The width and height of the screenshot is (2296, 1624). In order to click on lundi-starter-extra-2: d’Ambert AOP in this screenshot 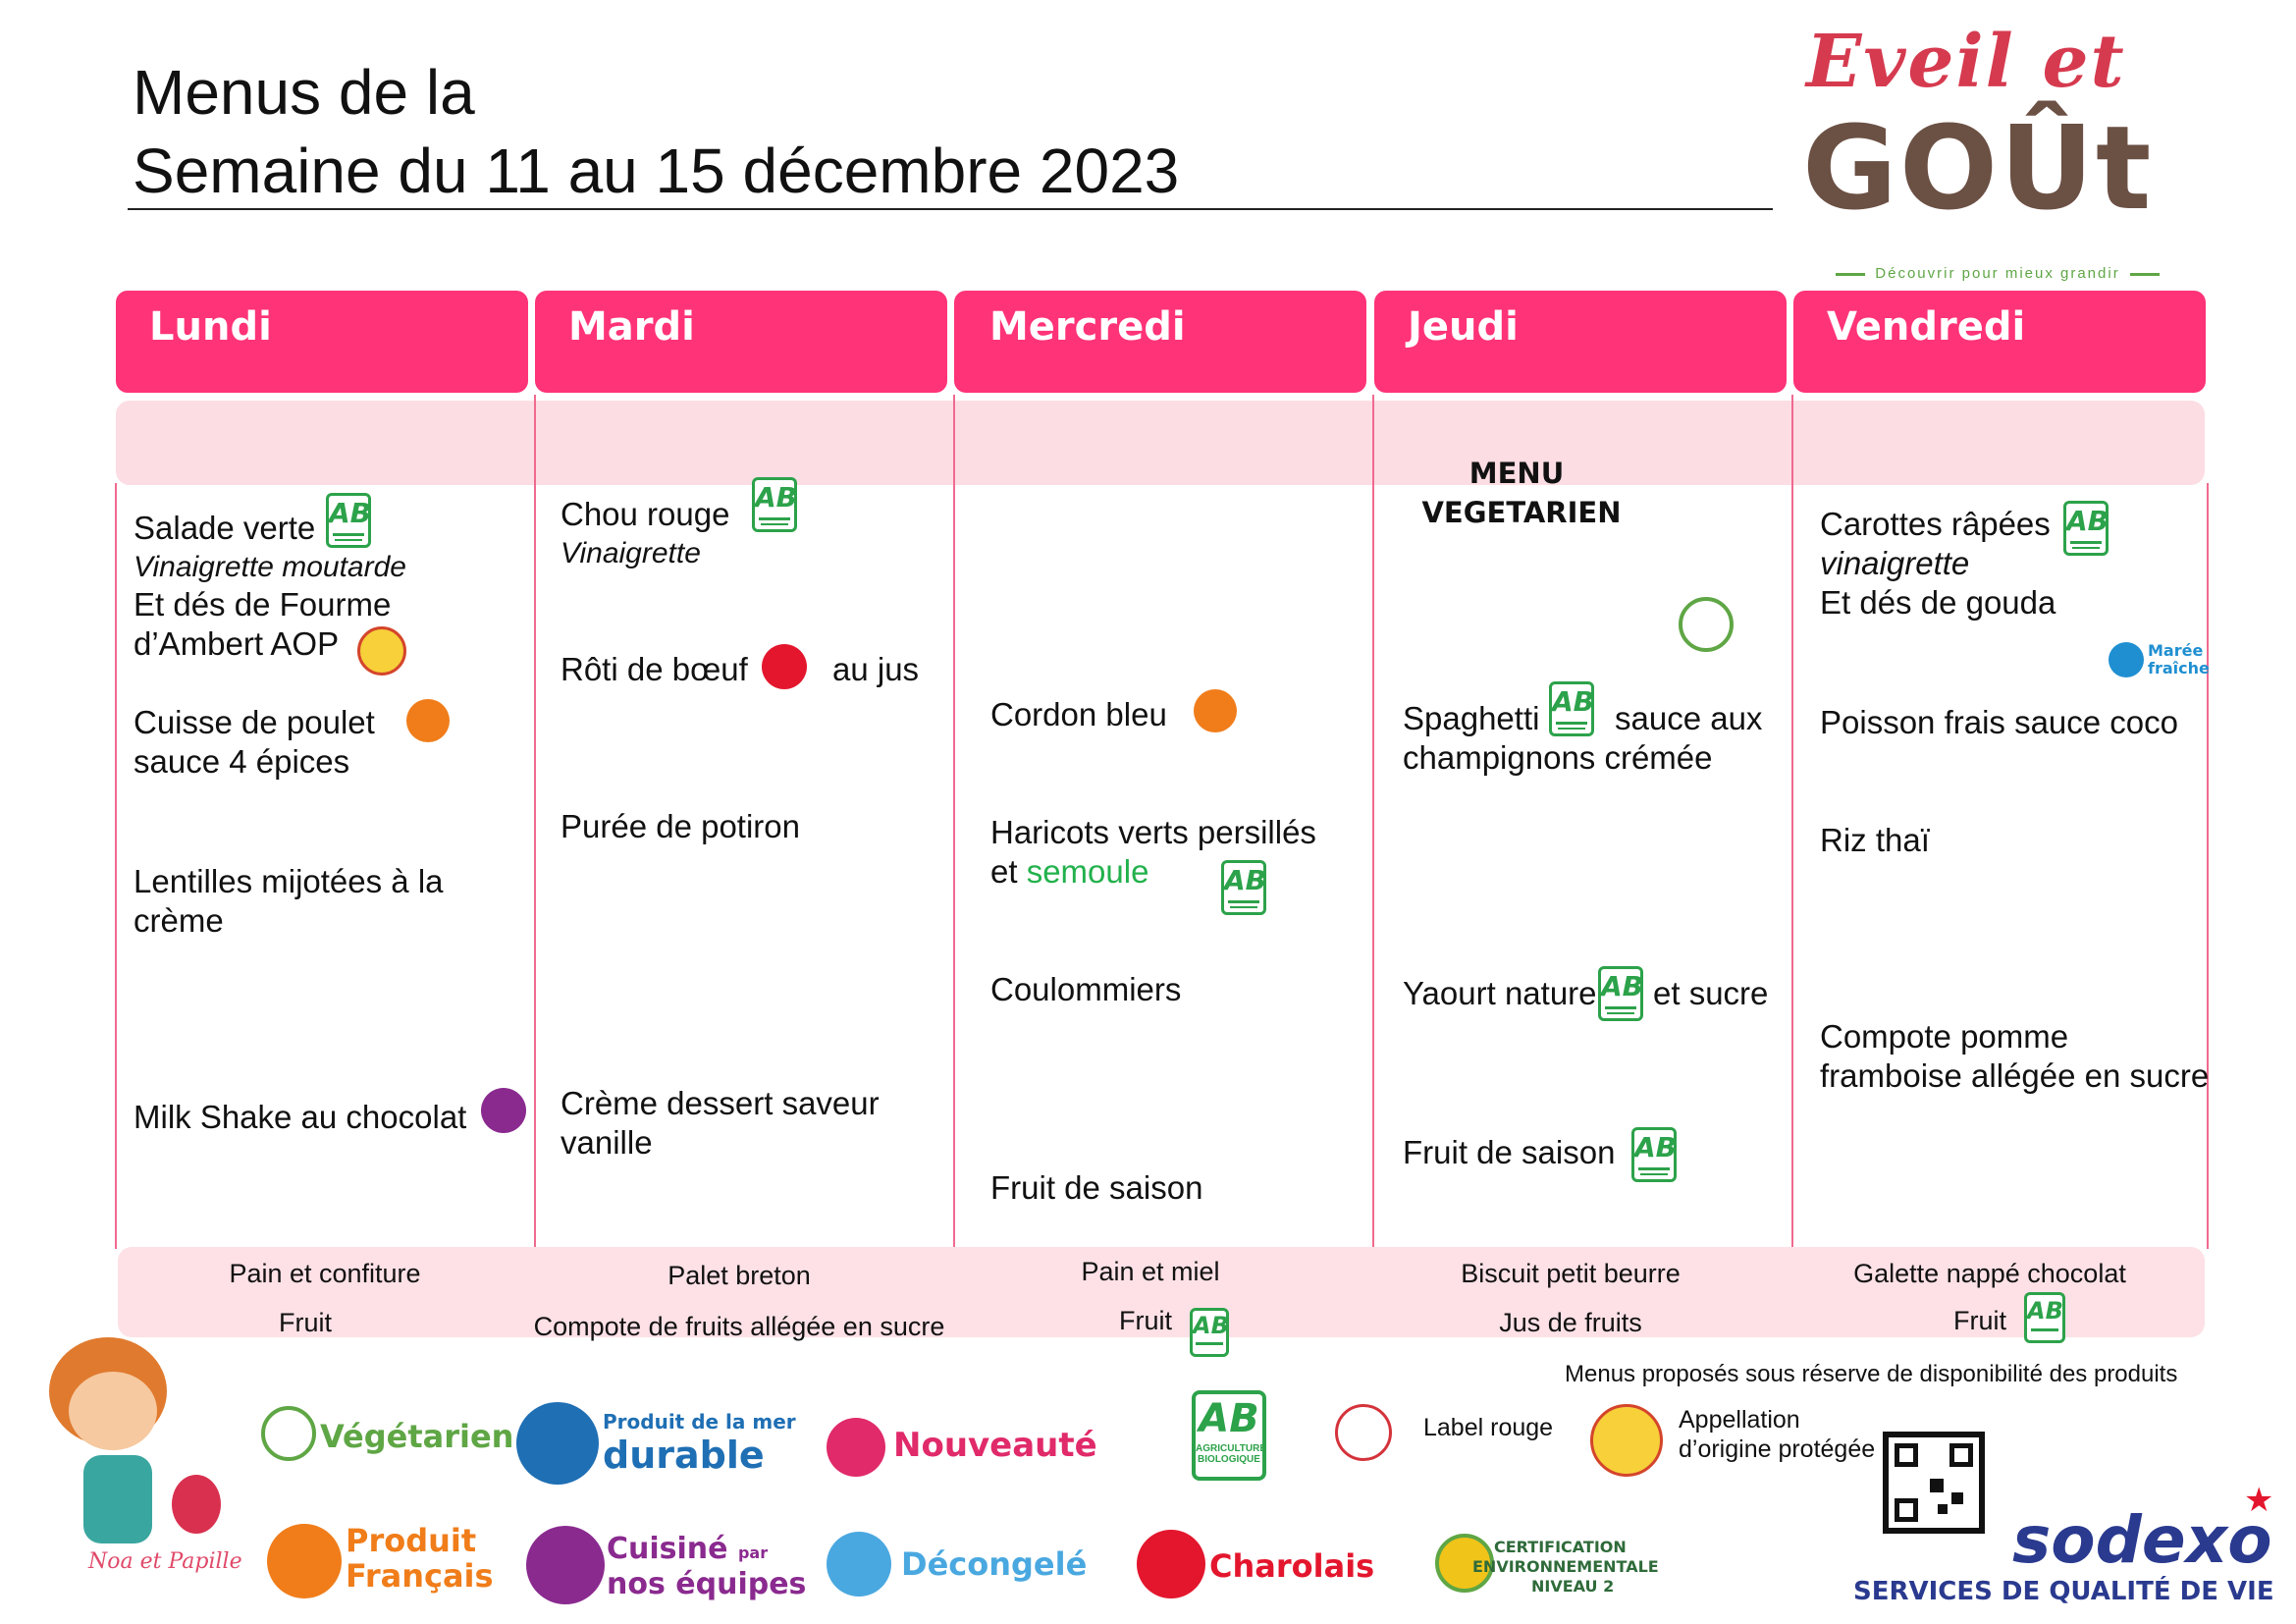, I will do `click(236, 643)`.